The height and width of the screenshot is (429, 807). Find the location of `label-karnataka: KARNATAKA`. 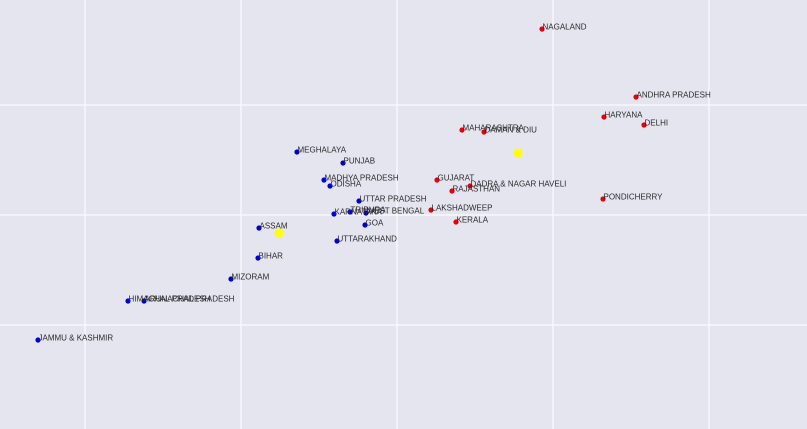

label-karnataka: KARNATAKA is located at coordinates (359, 212).